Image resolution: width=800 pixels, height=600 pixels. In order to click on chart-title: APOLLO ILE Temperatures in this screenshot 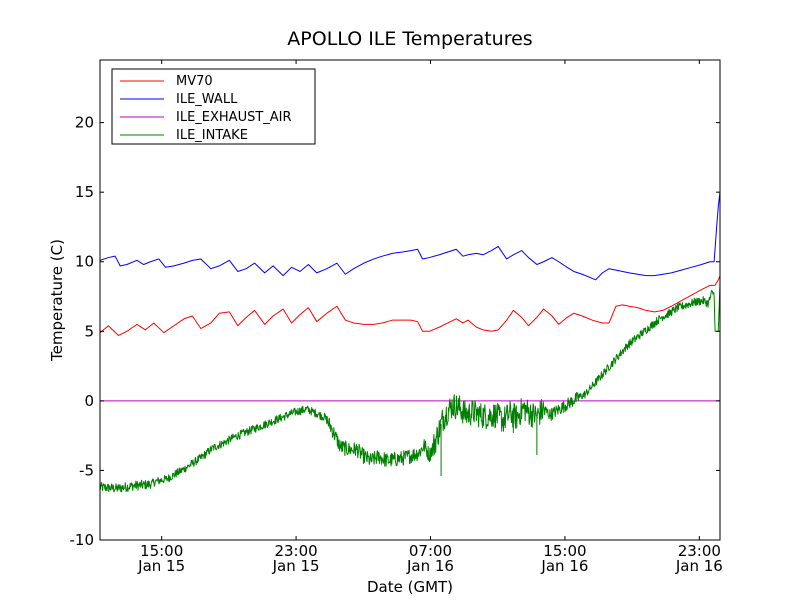, I will do `click(409, 39)`.